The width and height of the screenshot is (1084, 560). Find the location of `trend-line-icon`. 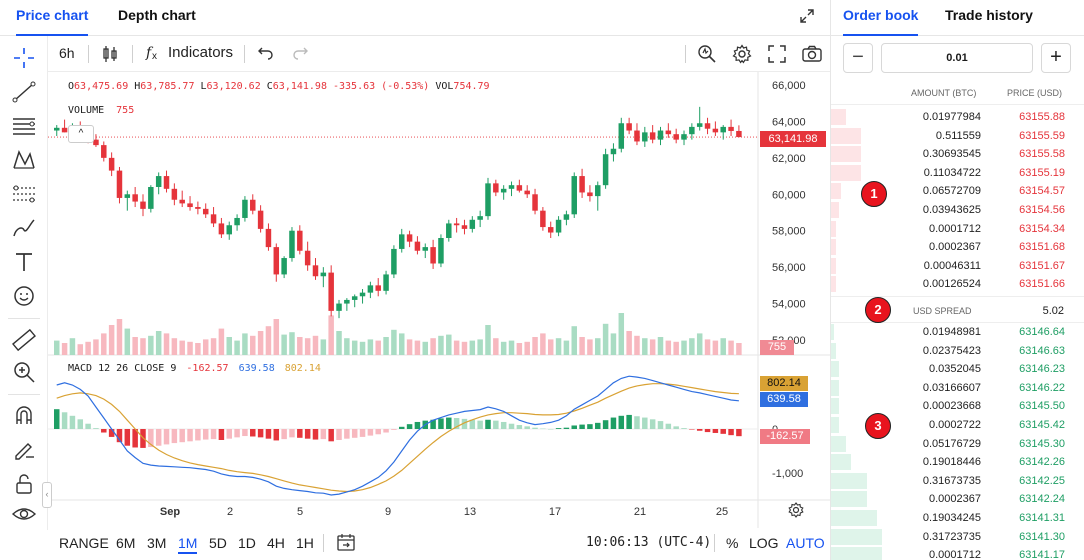

trend-line-icon is located at coordinates (24, 92).